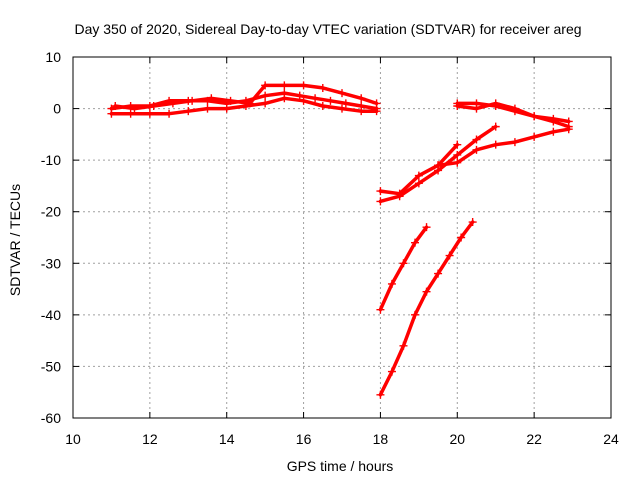 Image resolution: width=640 pixels, height=480 pixels. What do you see at coordinates (304, 439) in the screenshot?
I see `x-tick-label: 16` at bounding box center [304, 439].